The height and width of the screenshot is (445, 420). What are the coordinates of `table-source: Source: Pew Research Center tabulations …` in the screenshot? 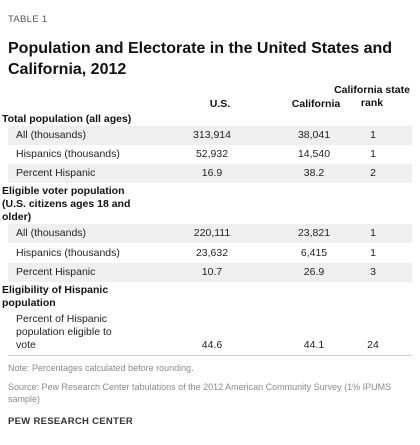 It's located at (200, 393).